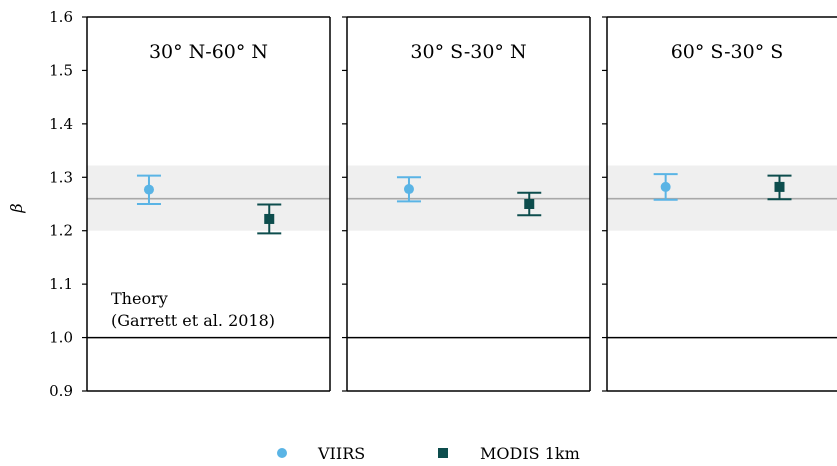 Image resolution: width=837 pixels, height=466 pixels. Describe the element at coordinates (61, 124) in the screenshot. I see `y-tick-label: 1.4` at that location.